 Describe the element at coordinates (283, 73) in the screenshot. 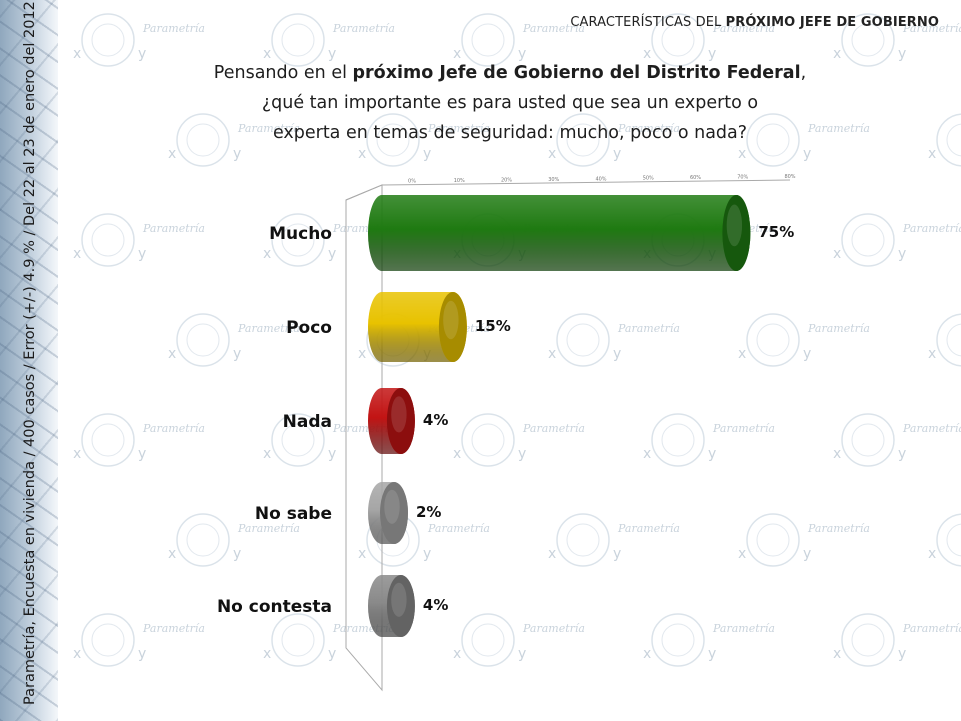

I see `question-part1: Pensando en el` at that location.